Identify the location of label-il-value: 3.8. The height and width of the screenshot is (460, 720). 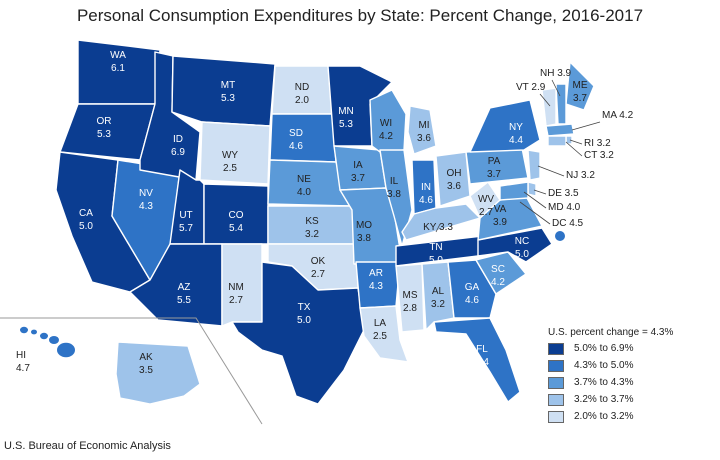
(394, 194).